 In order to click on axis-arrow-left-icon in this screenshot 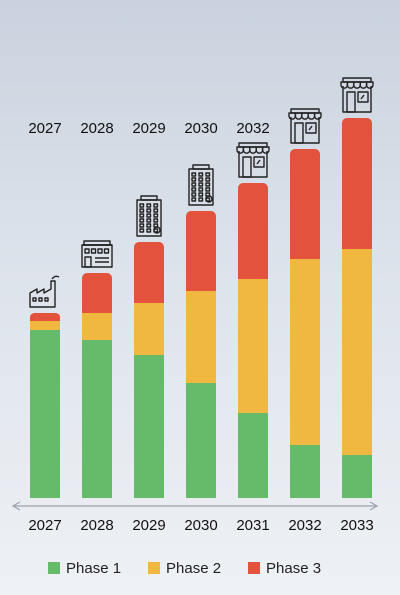, I will do `click(16, 506)`.